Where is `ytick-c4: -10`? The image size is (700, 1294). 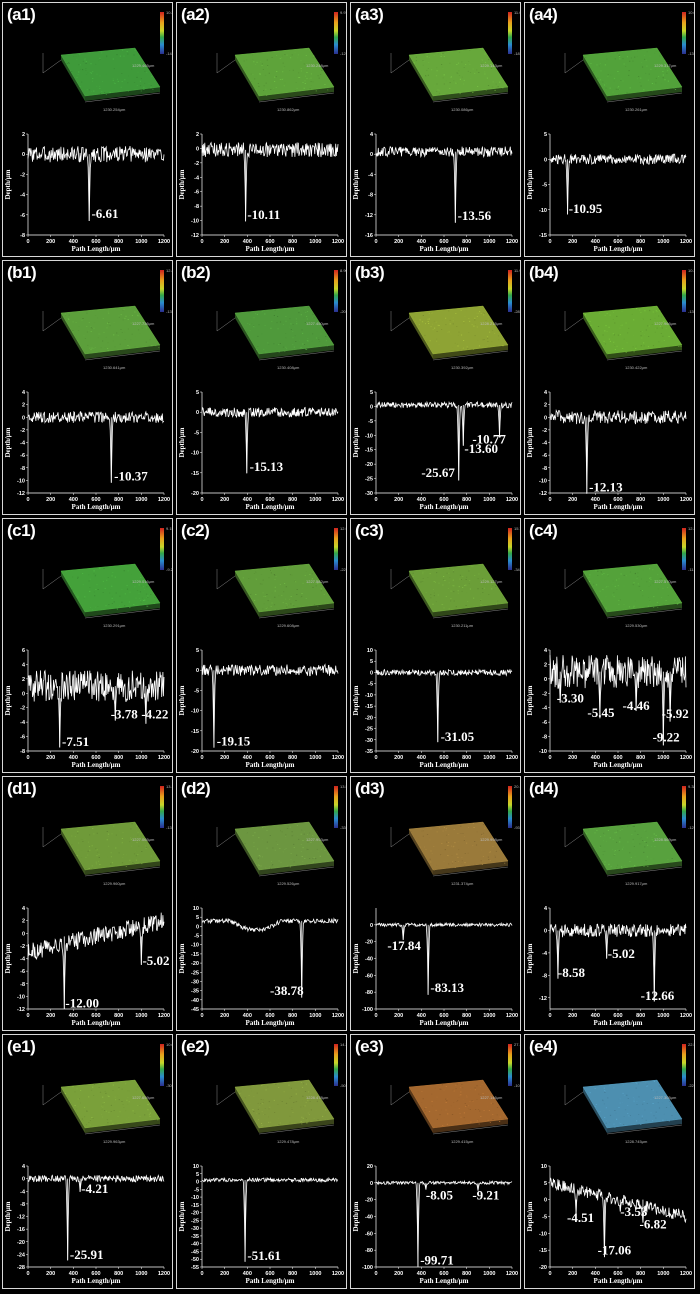 ytick-c4: -10 is located at coordinates (543, 752).